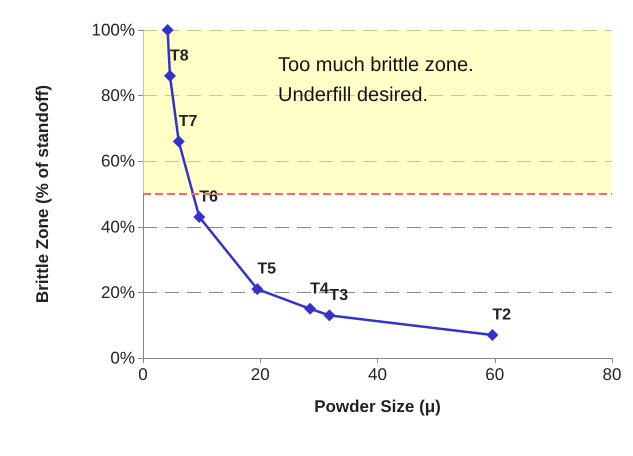 This screenshot has height=456, width=633. What do you see at coordinates (143, 374) in the screenshot?
I see `x-tick-label: 0` at bounding box center [143, 374].